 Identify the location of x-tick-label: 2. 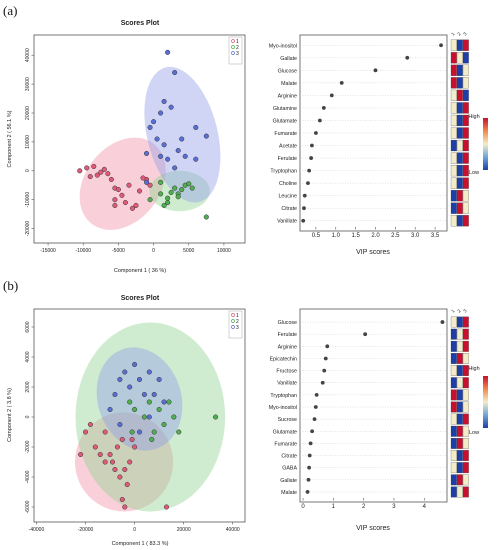
(364, 507).